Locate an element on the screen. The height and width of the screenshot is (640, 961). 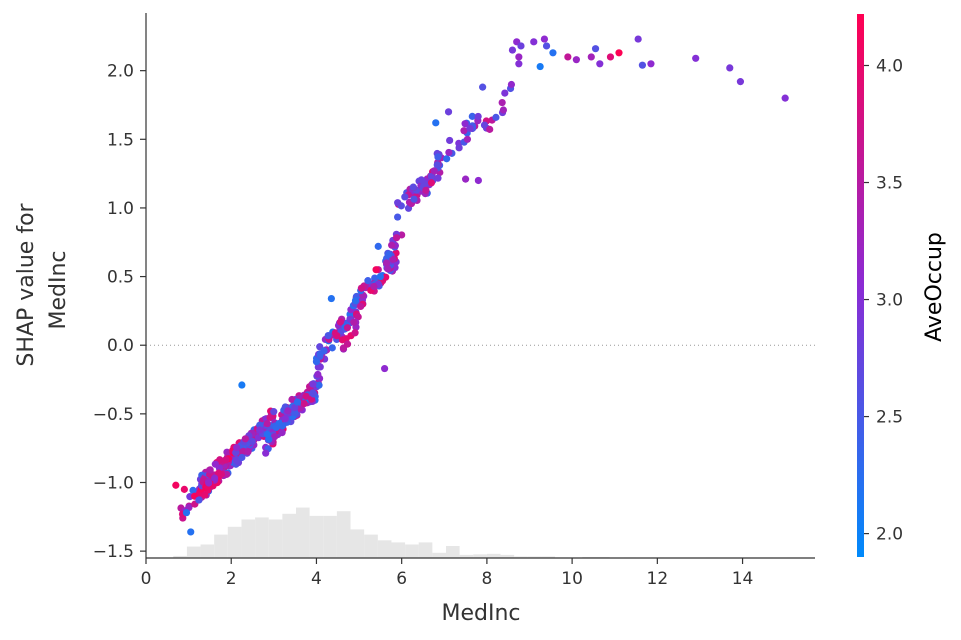
x-axis-title: MedInc is located at coordinates (480, 613).